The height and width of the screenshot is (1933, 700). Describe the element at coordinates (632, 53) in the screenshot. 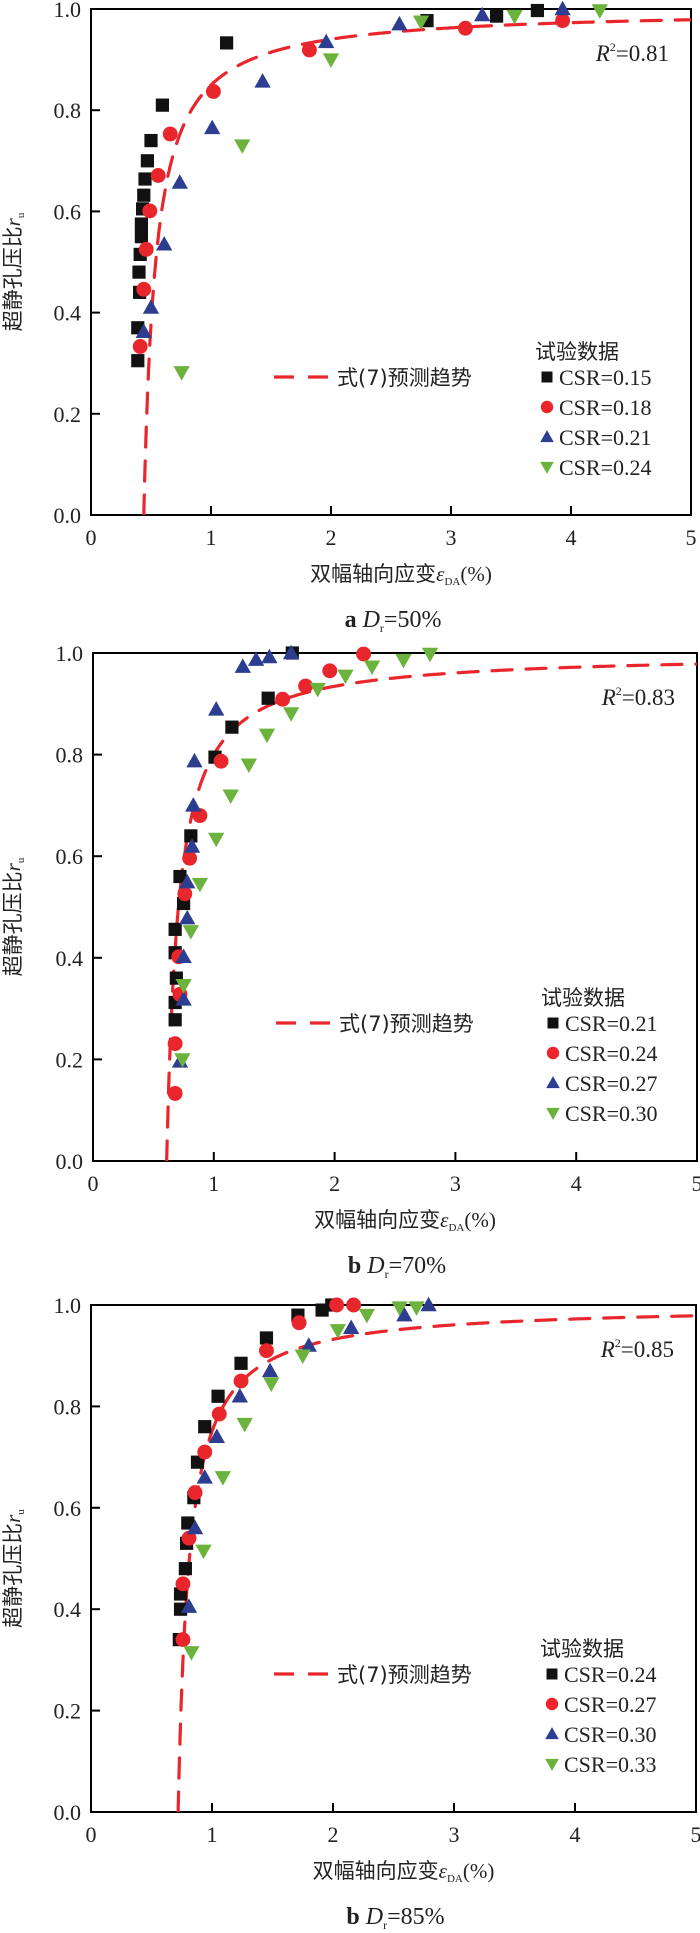

I see `r-squared-annotation: R2=0.81` at that location.